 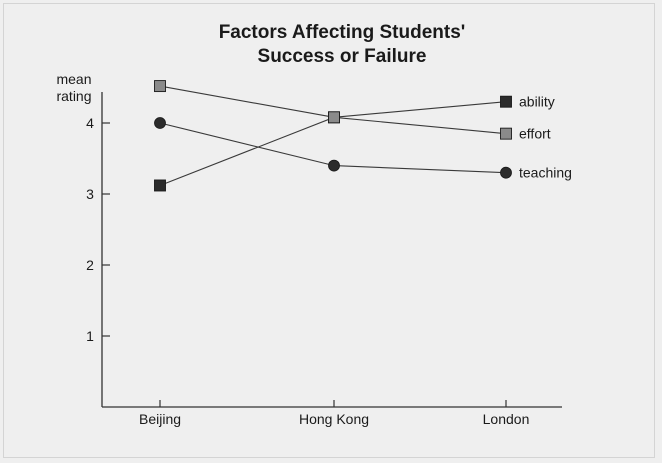 I want to click on y-axis-label: mean rating, so click(x=73, y=87).